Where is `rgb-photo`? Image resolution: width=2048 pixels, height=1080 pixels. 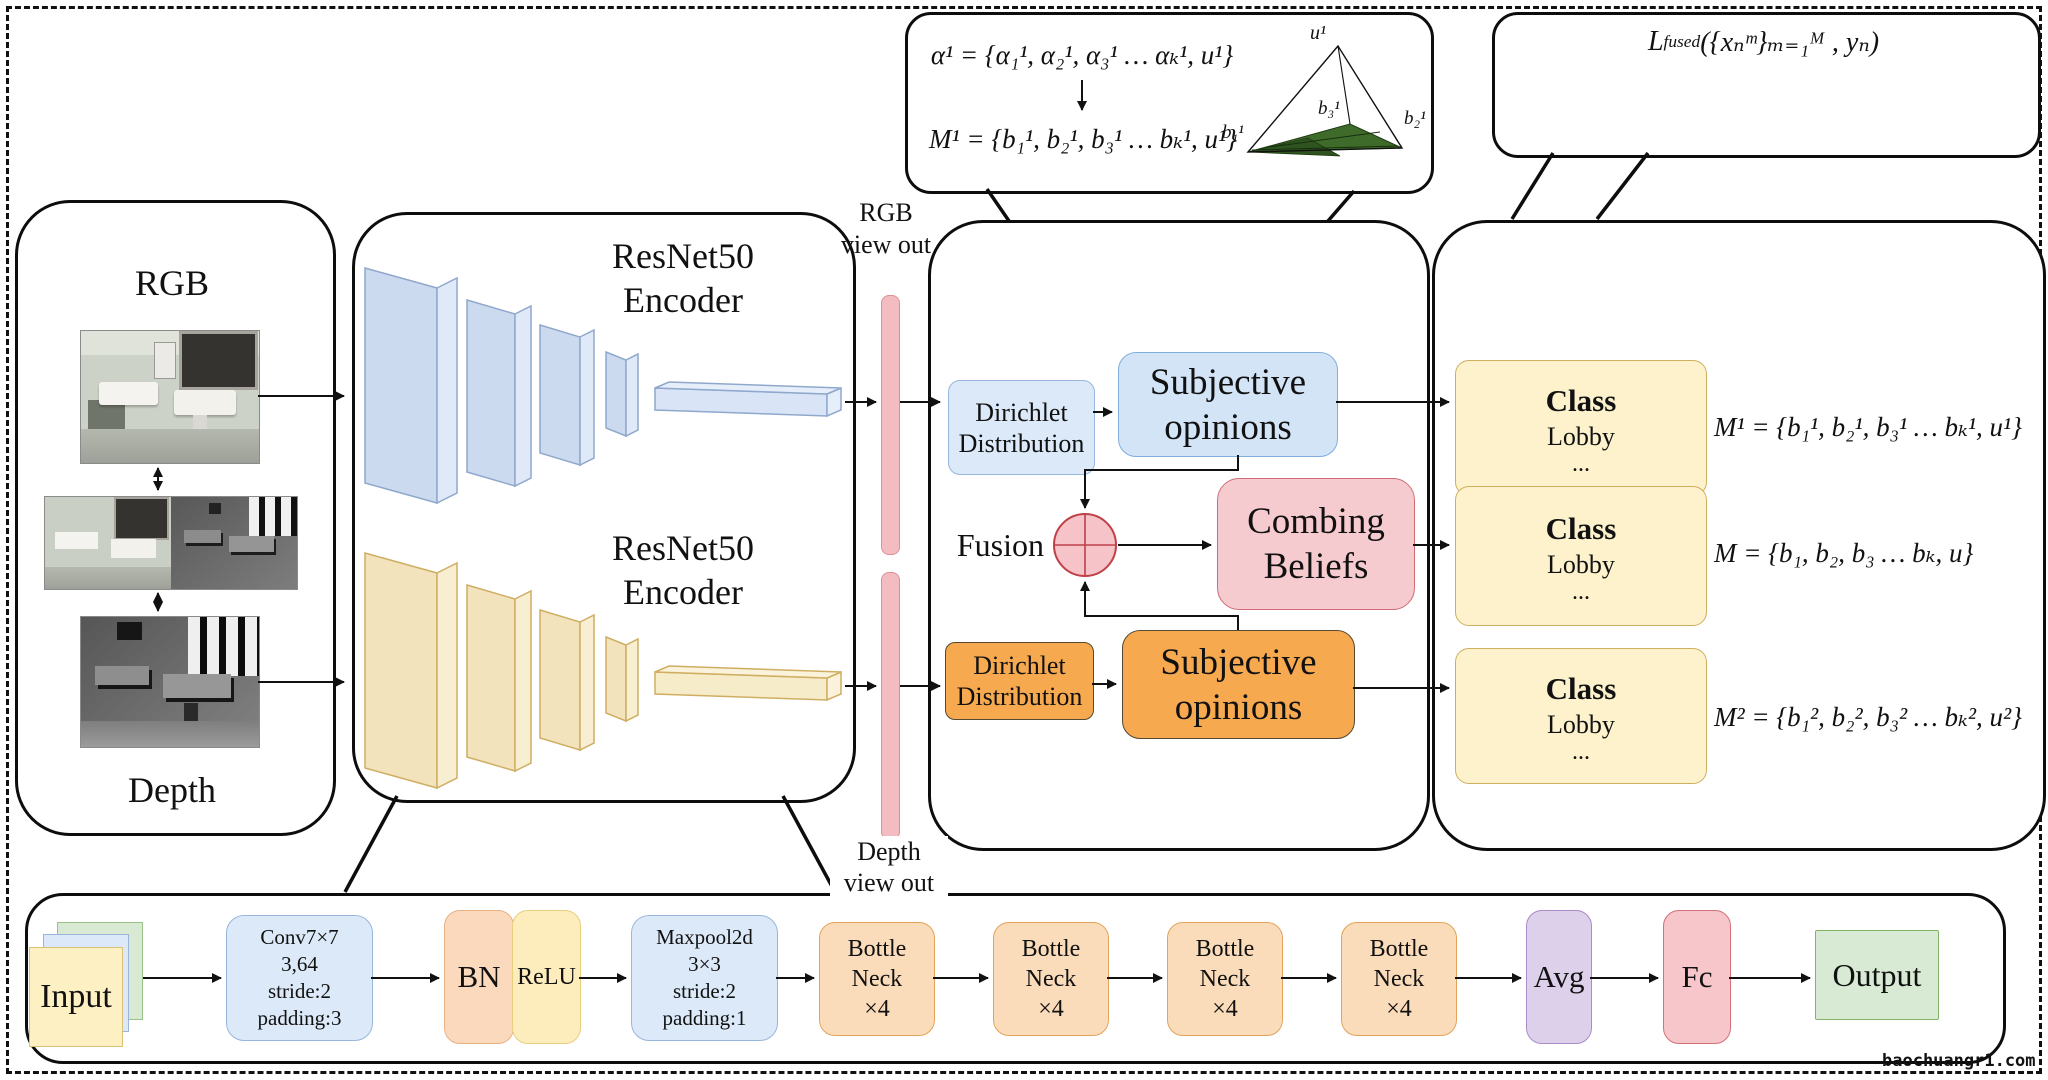
rgb-photo is located at coordinates (170, 397).